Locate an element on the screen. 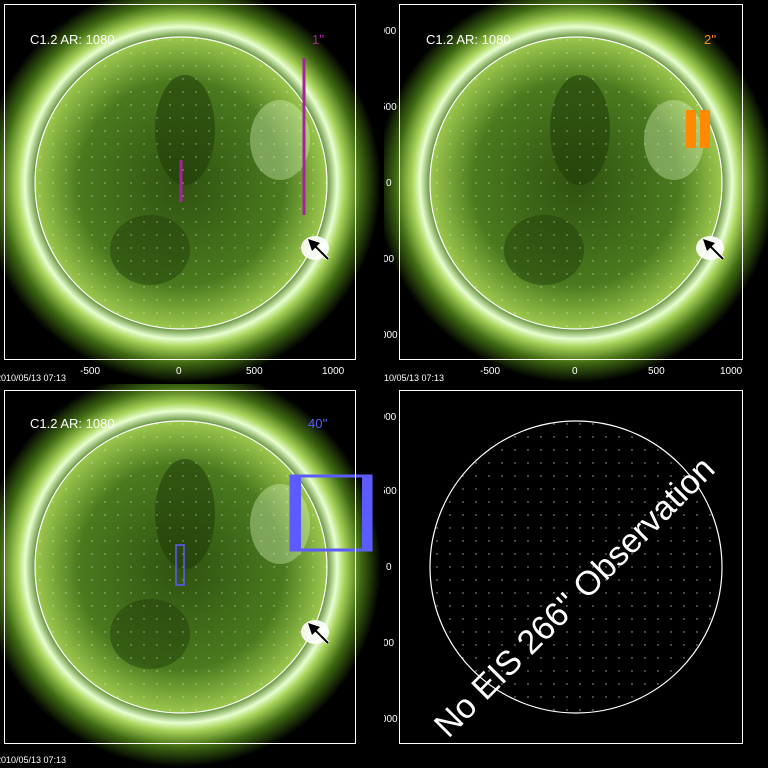  size-label: 40'' is located at coordinates (318, 423).